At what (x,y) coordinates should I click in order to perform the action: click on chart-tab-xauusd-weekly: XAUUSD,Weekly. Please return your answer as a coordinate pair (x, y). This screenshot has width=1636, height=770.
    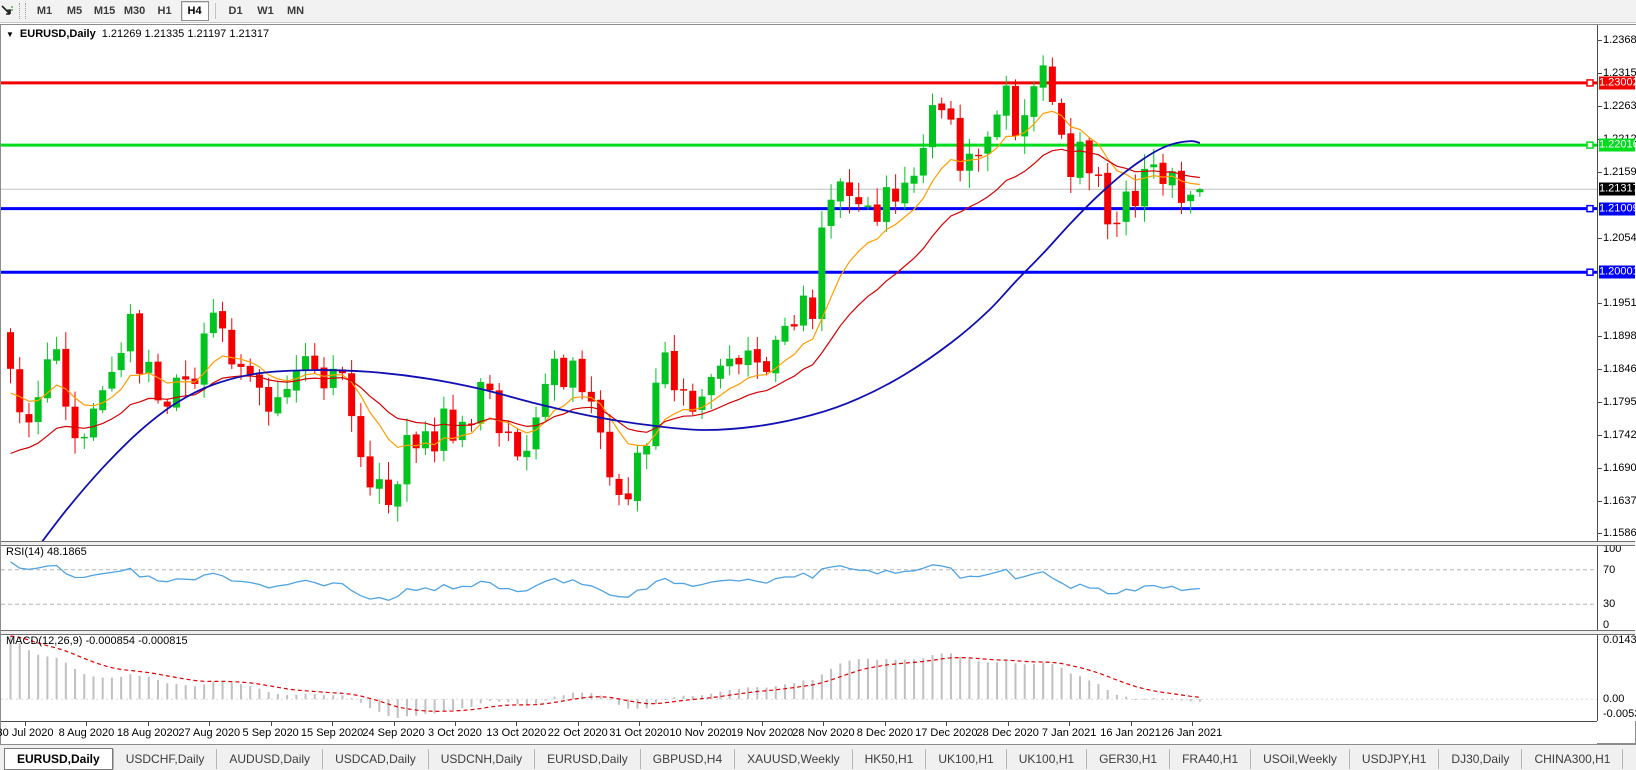
    Looking at the image, I should click on (792, 758).